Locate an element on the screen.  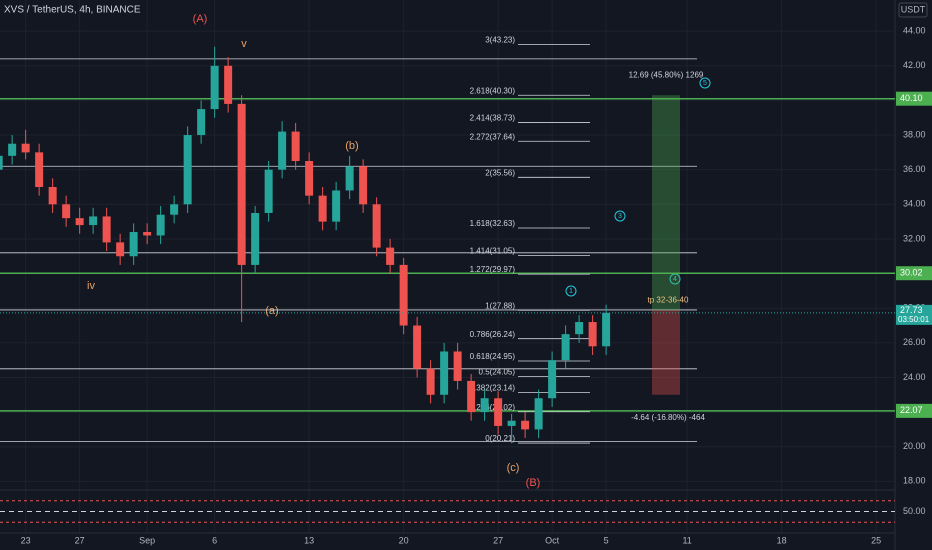
fib-label: 1.414(31.05) is located at coordinates (493, 250).